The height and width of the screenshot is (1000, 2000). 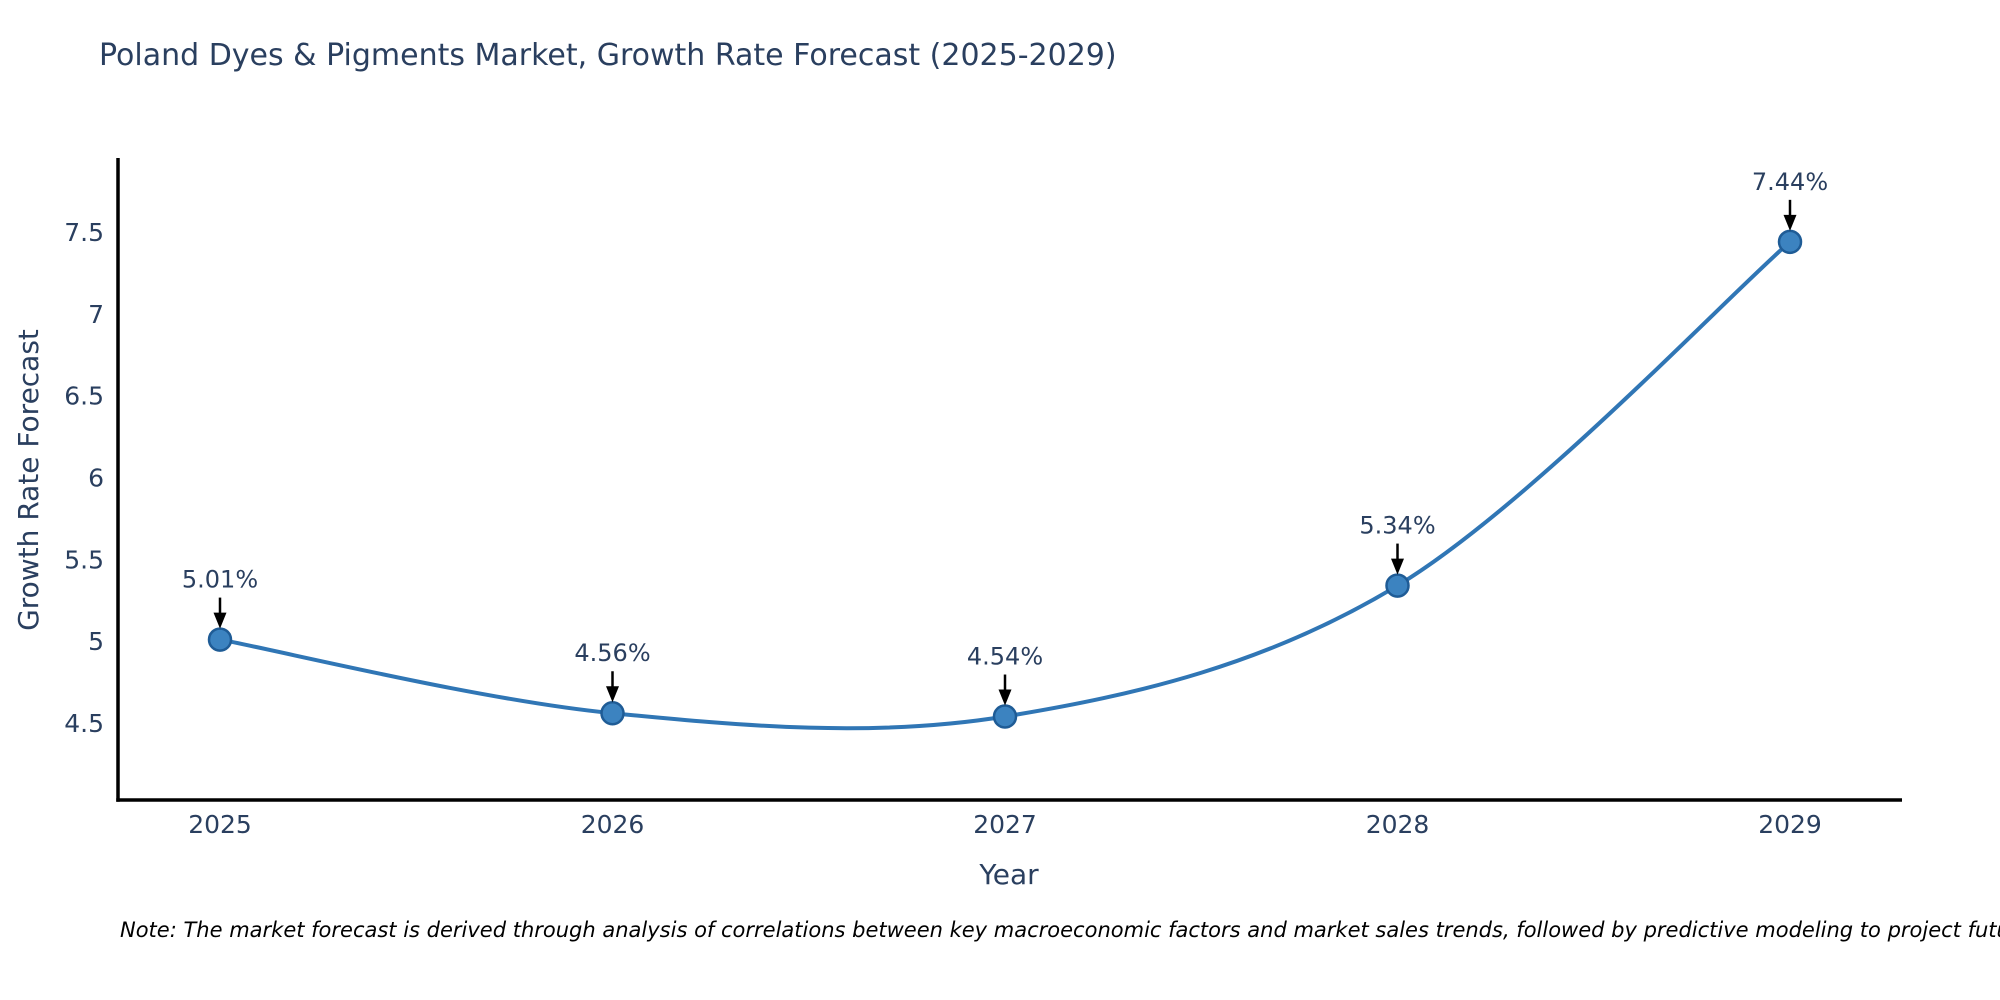 What do you see at coordinates (1790, 242) in the screenshot?
I see `data-point-2029` at bounding box center [1790, 242].